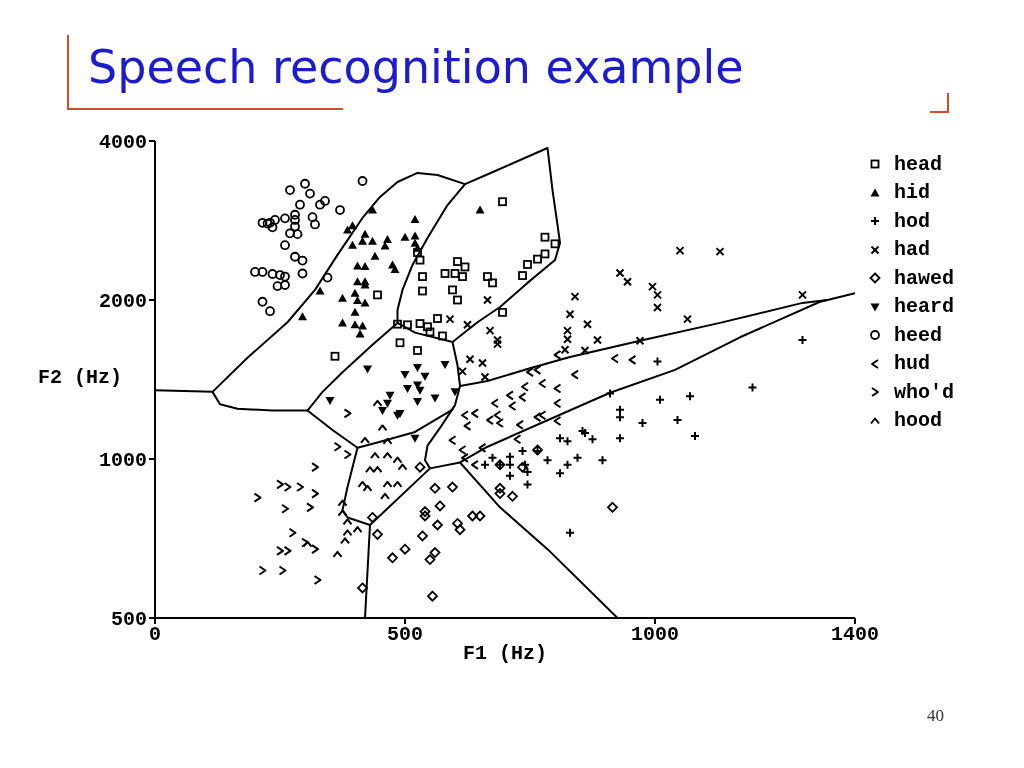 The width and height of the screenshot is (1024, 768). Describe the element at coordinates (912, 221) in the screenshot. I see `legend-label: hod` at that location.